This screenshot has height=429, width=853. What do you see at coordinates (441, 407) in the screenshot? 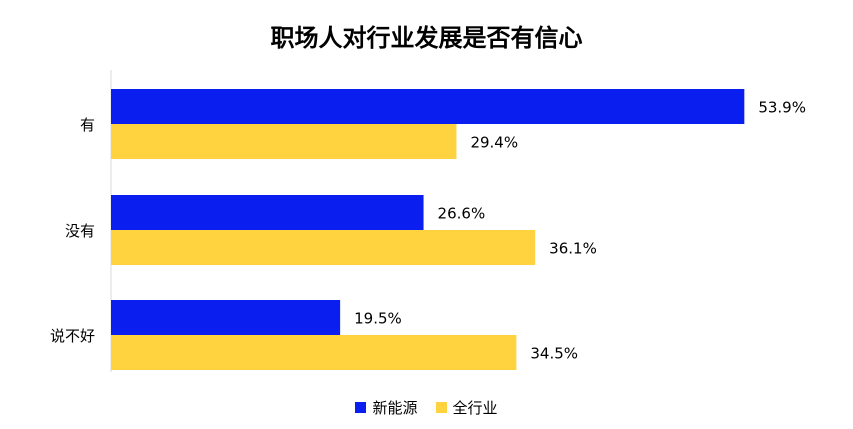
I see `legend-swatch-all-industry` at bounding box center [441, 407].